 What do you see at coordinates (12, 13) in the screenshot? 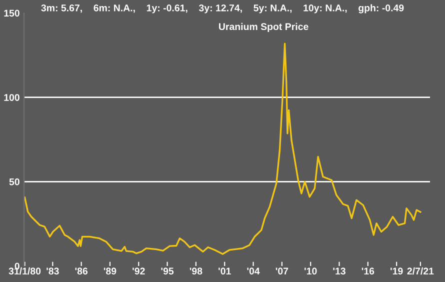
I see `y-tick-label: 150` at bounding box center [12, 13].